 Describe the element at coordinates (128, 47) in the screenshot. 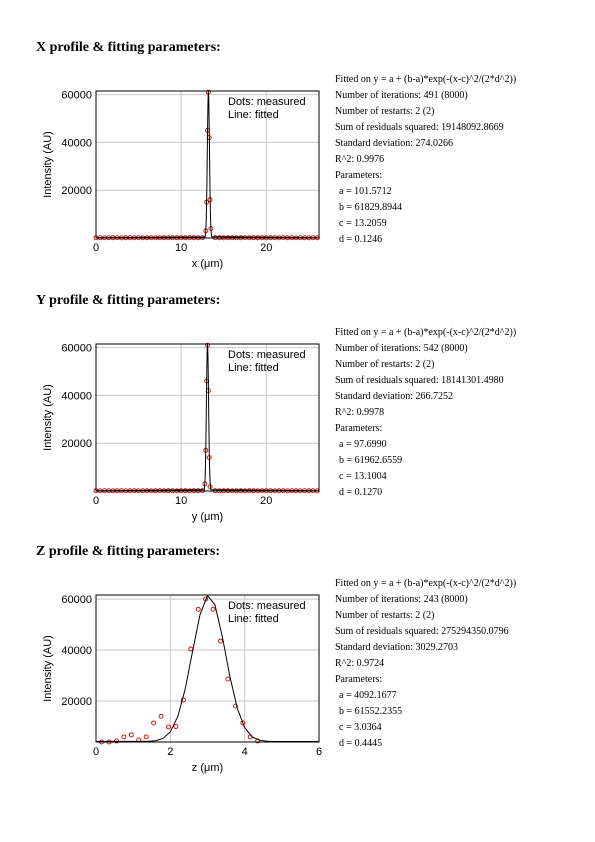

I see `section-title: X profile & fitting parameters:` at that location.